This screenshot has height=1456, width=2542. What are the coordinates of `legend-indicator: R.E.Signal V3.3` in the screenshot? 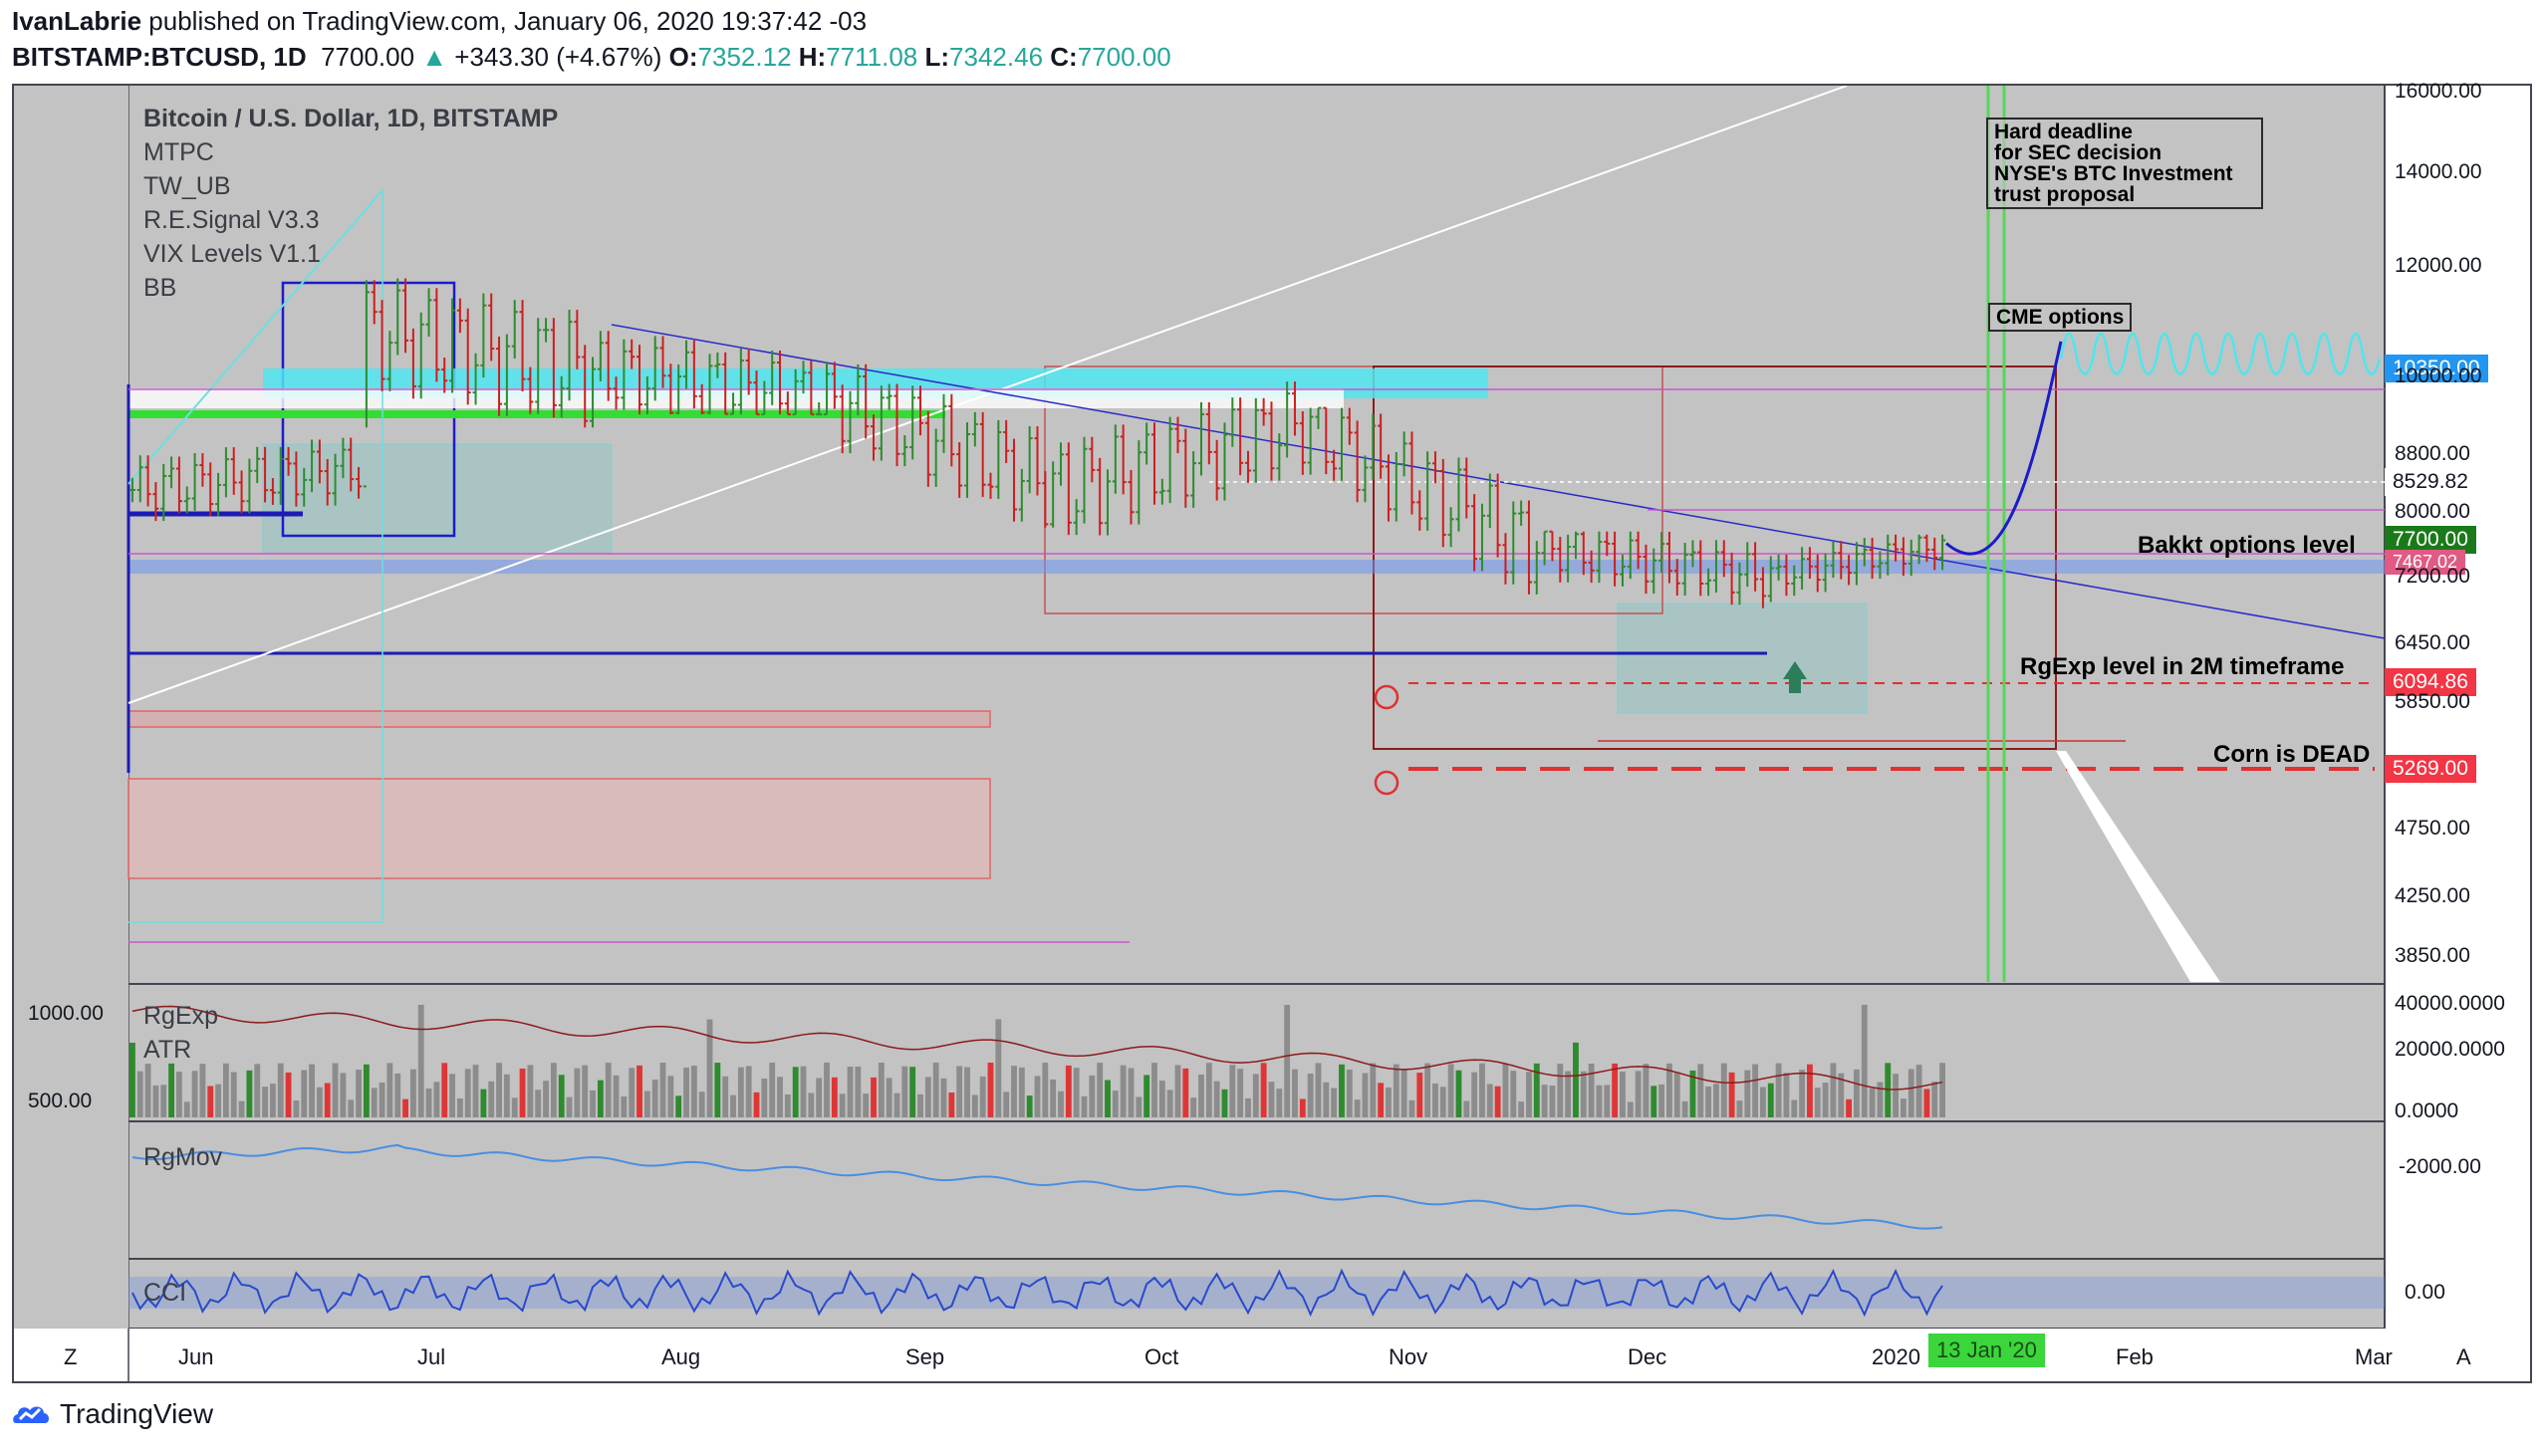 It's located at (231, 220).